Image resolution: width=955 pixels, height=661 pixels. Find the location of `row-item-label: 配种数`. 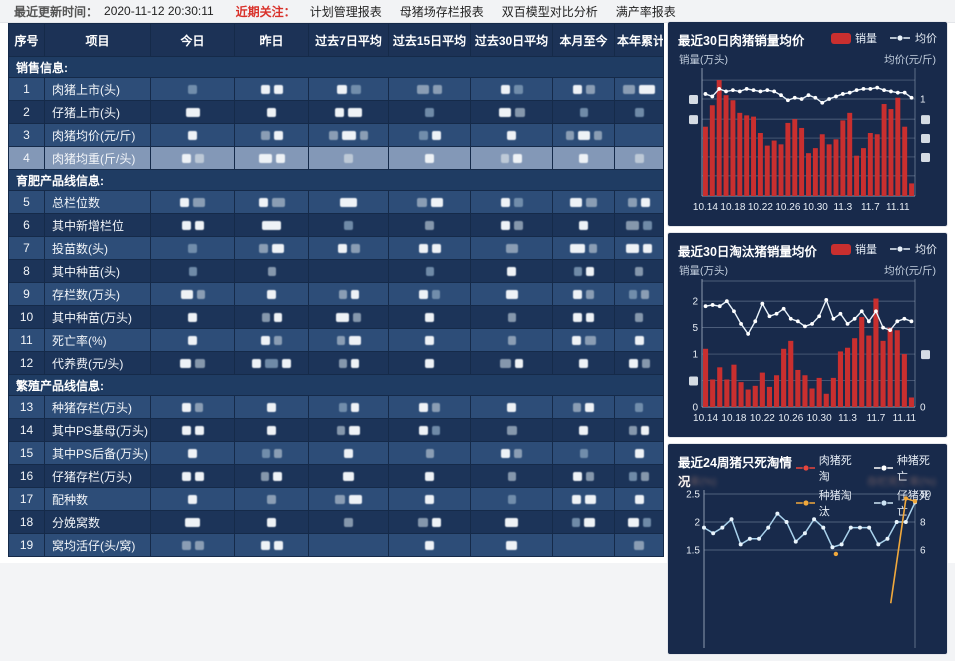

row-item-label: 配种数 is located at coordinates (97, 499).